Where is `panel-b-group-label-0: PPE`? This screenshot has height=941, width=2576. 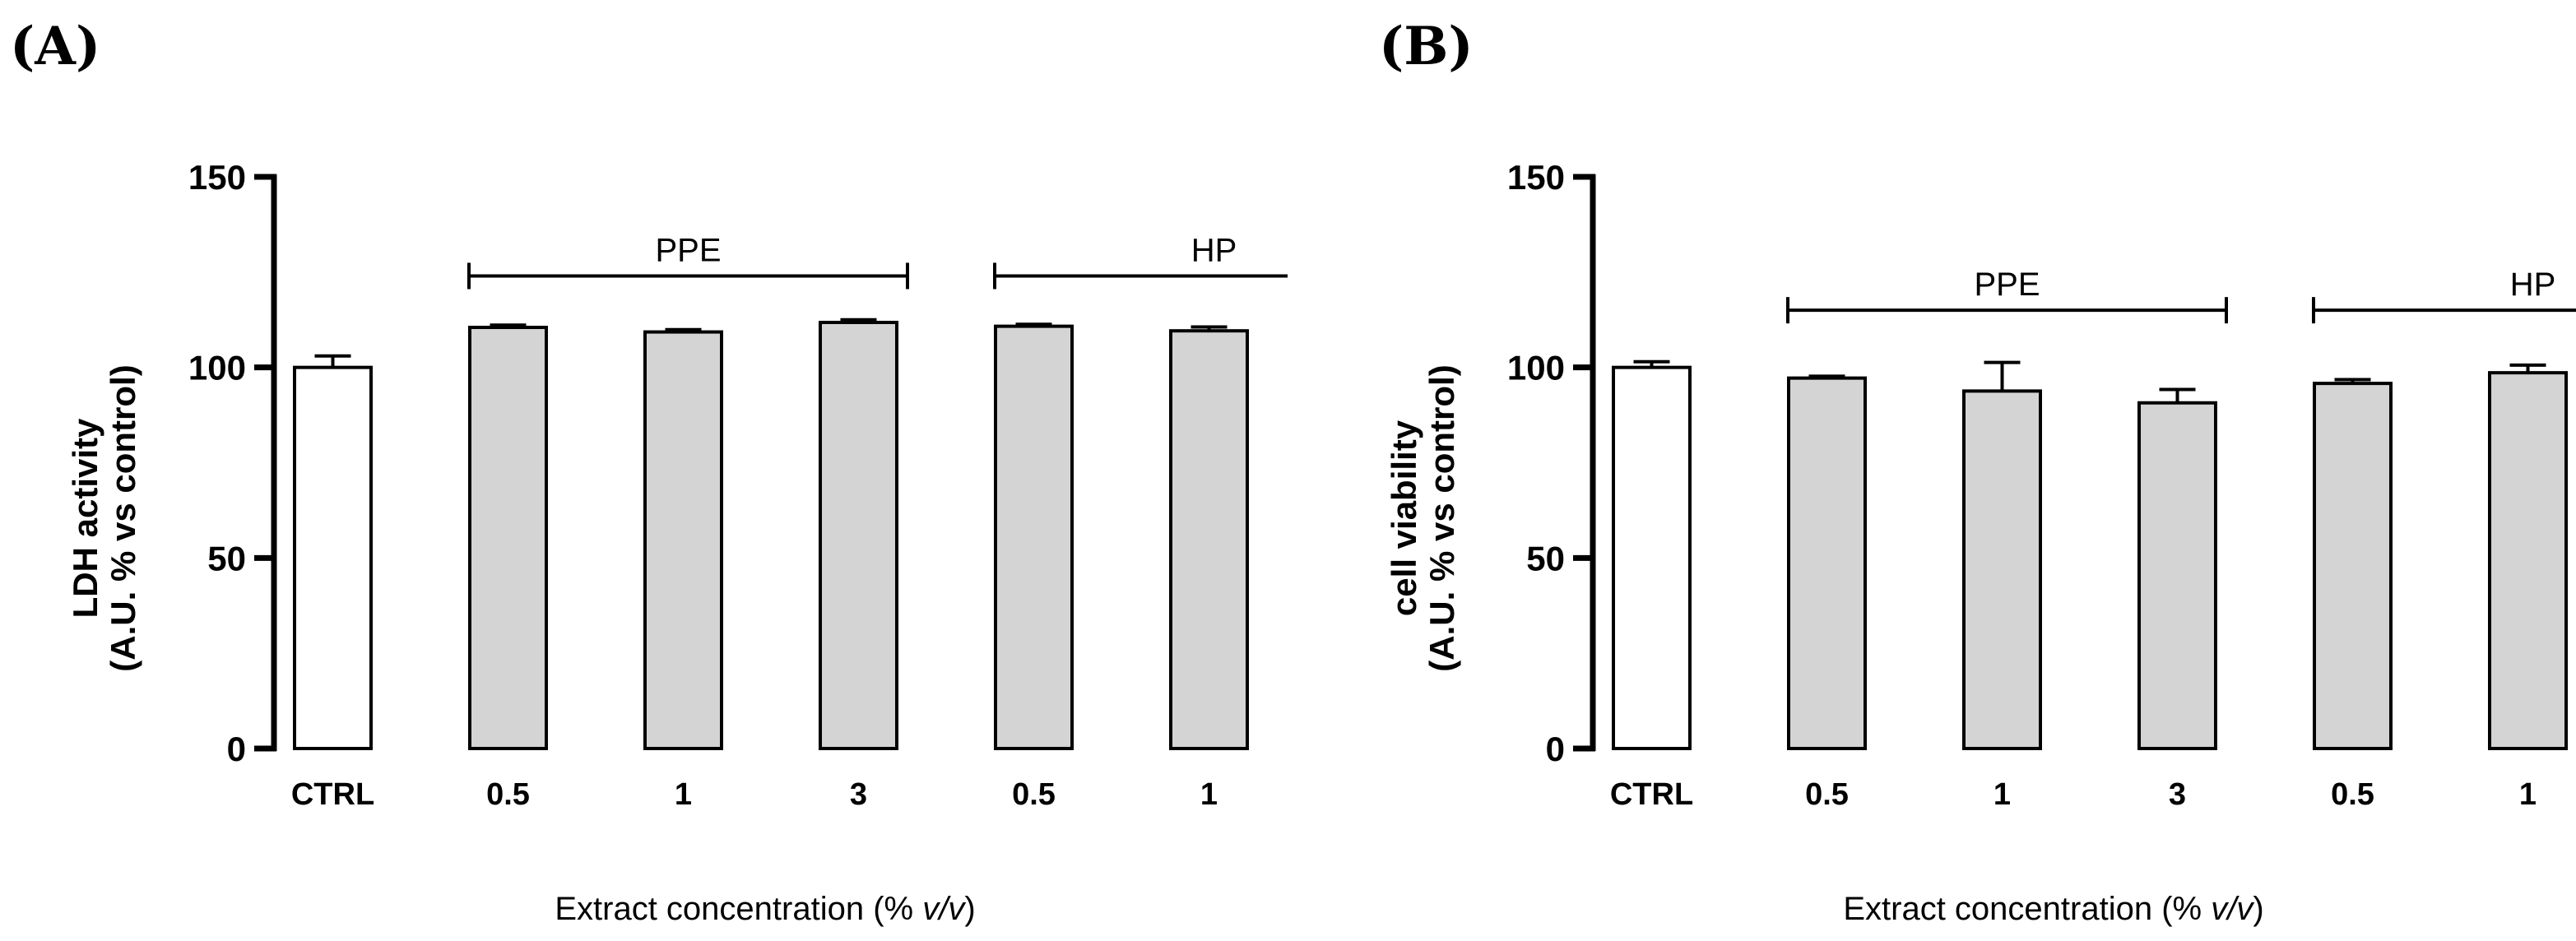
panel-b-group-label-0: PPE is located at coordinates (2007, 285).